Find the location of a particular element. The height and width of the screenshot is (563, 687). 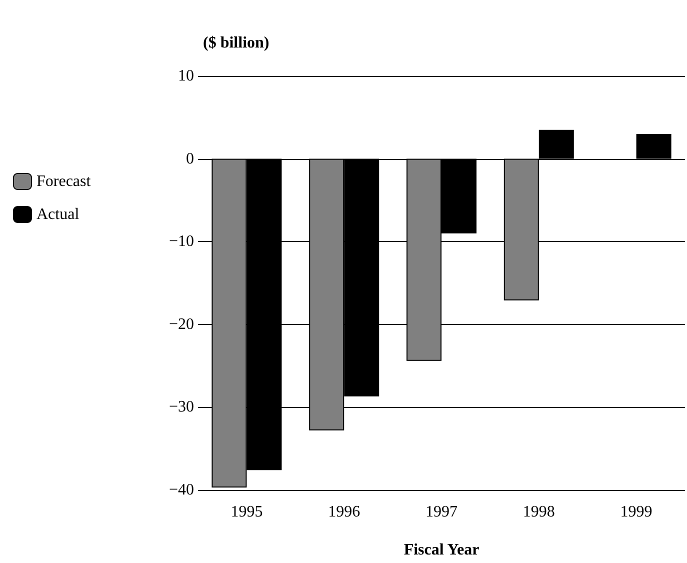

y-tick-label: −20 is located at coordinates (181, 324).